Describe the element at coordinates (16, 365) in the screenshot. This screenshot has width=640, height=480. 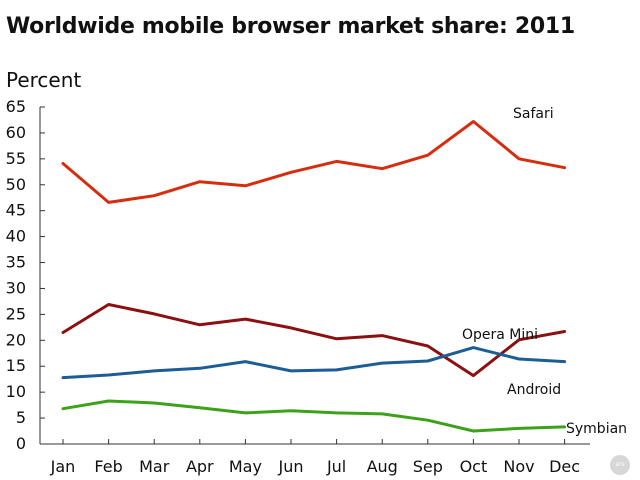
I see `y-tick-label: 15` at that location.